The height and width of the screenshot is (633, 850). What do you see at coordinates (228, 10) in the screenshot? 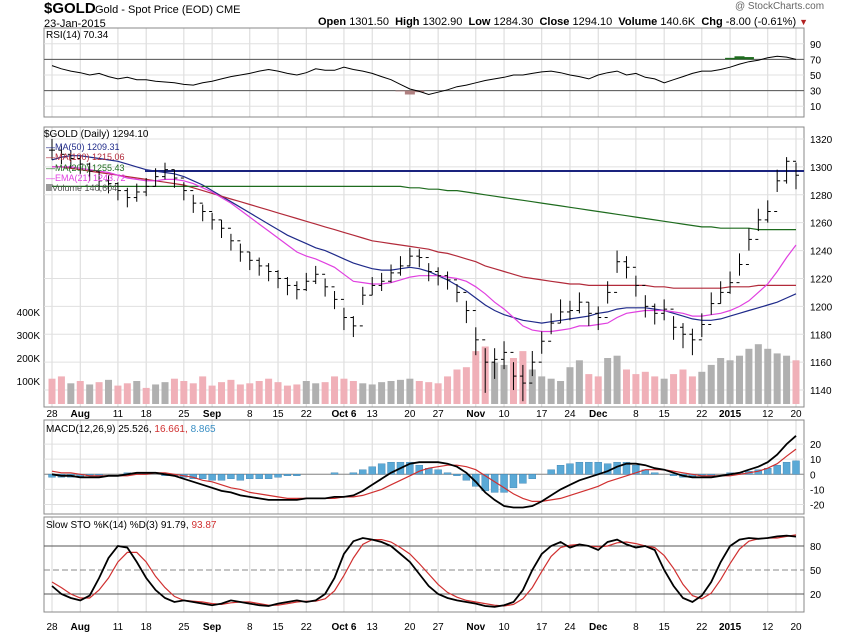
I see `exchange-text: CME` at bounding box center [228, 10].